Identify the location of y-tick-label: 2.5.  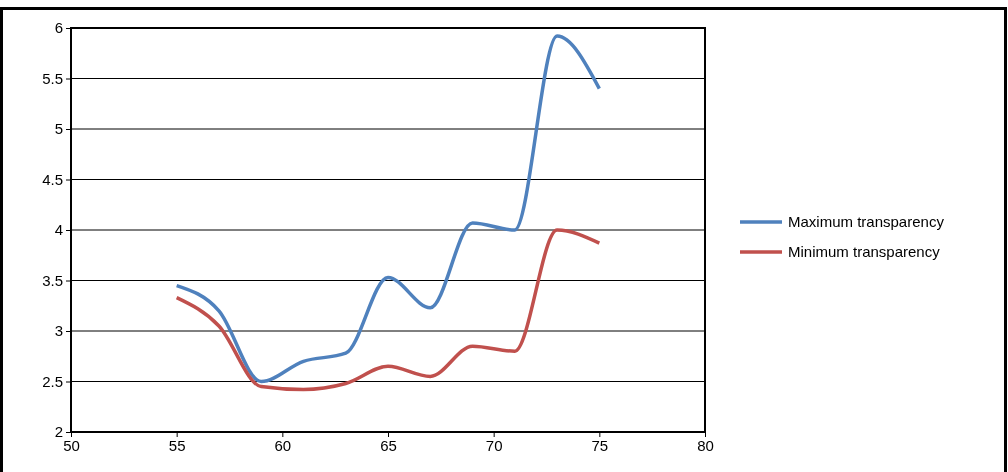
(52, 381).